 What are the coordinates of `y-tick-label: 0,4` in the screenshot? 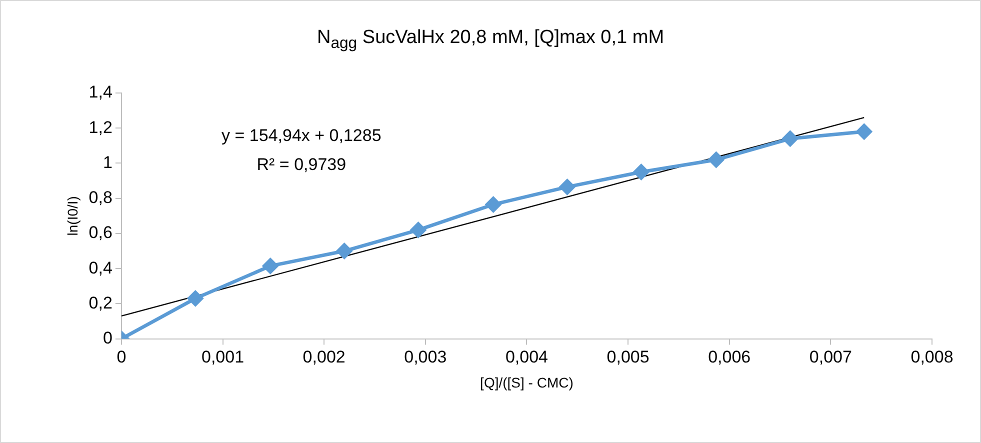 It's located at (100, 268).